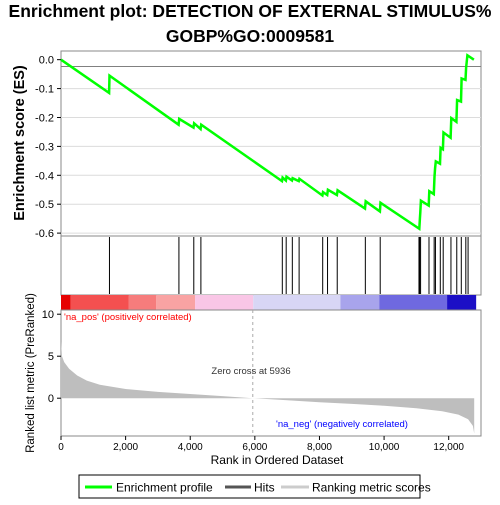 This screenshot has width=500, height=505. I want to click on hits-panel, so click(271, 265).